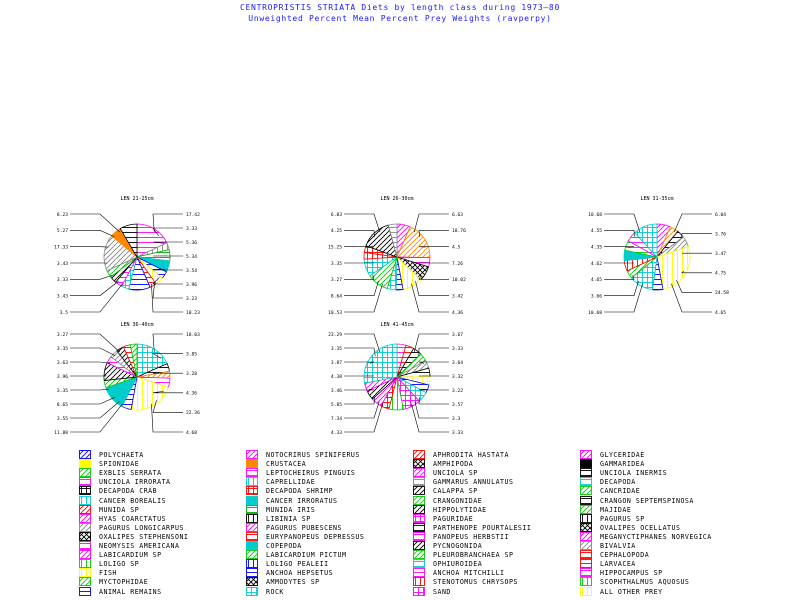  Describe the element at coordinates (191, 433) in the screenshot. I see `slice-label: 4.68` at that location.